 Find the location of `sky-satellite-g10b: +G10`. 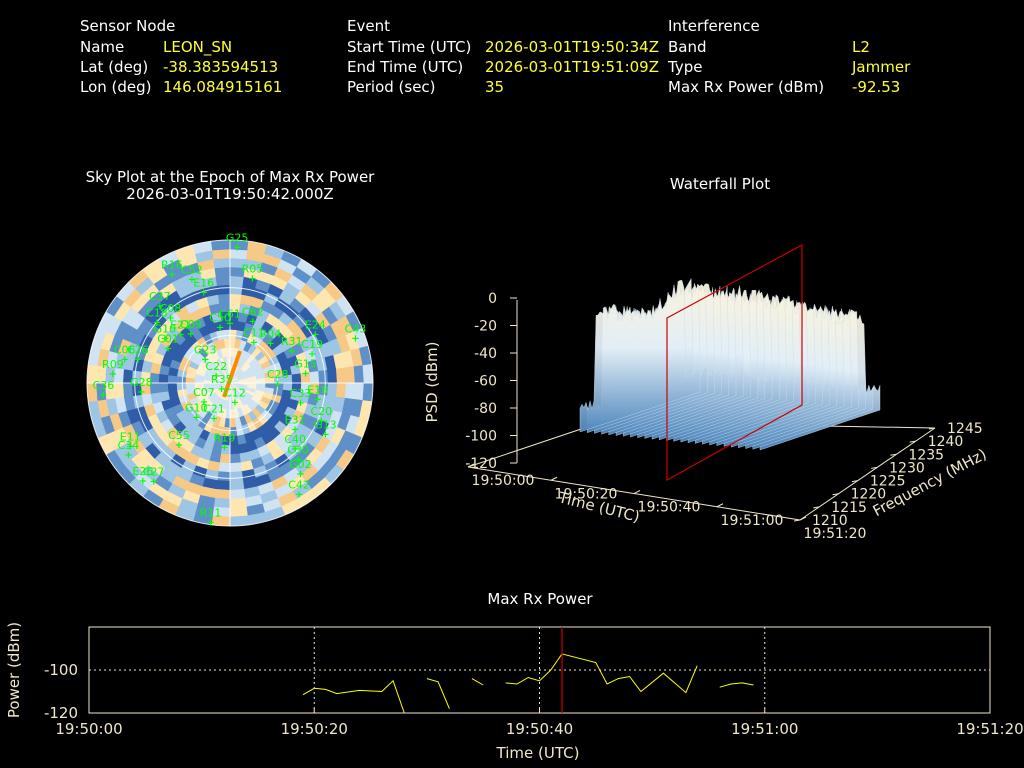

sky-satellite-g10b: +G10 is located at coordinates (196, 413).